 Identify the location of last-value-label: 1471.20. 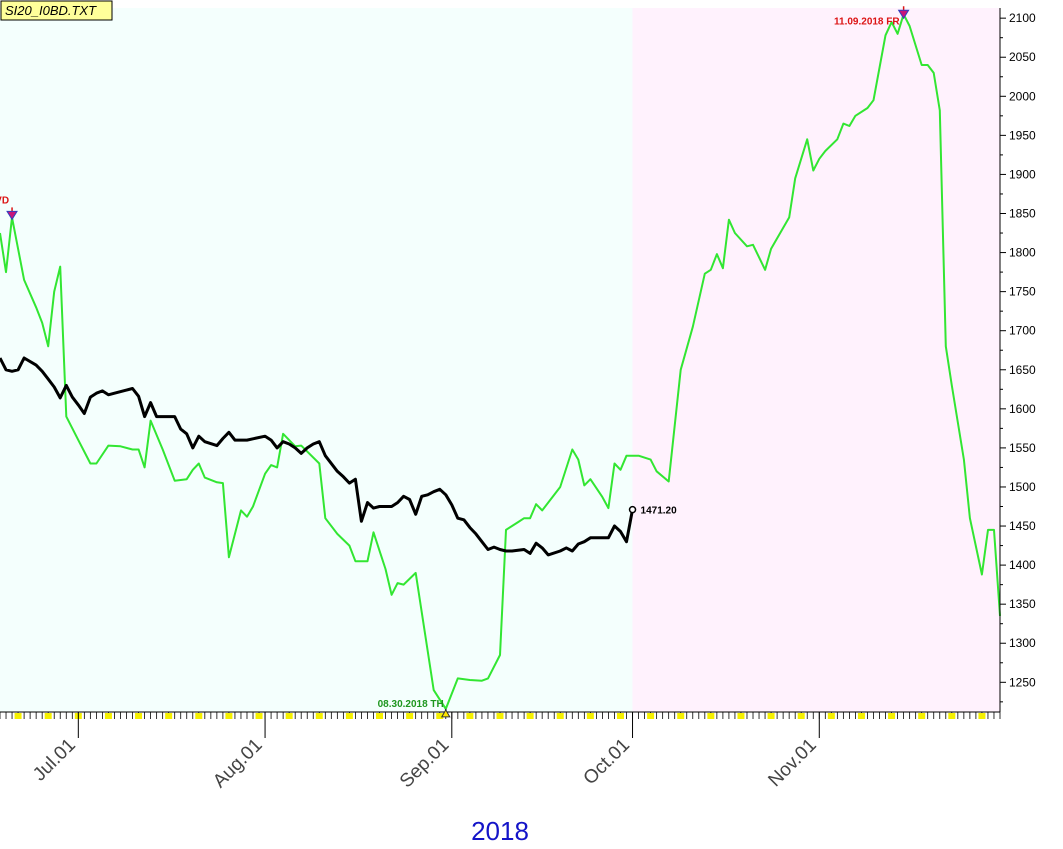
(659, 511).